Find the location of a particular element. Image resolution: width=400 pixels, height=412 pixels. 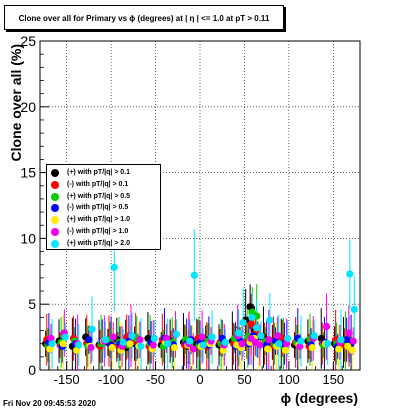

y-axis-ticks: 0 5 10 15 20 25 is located at coordinates (34, 205).